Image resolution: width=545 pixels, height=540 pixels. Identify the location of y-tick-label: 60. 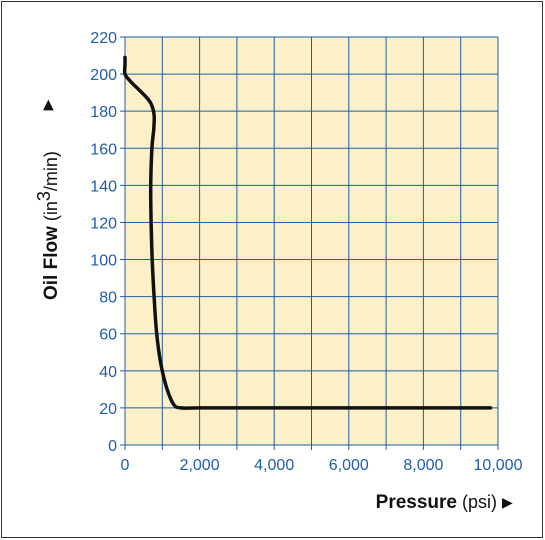
(108, 335).